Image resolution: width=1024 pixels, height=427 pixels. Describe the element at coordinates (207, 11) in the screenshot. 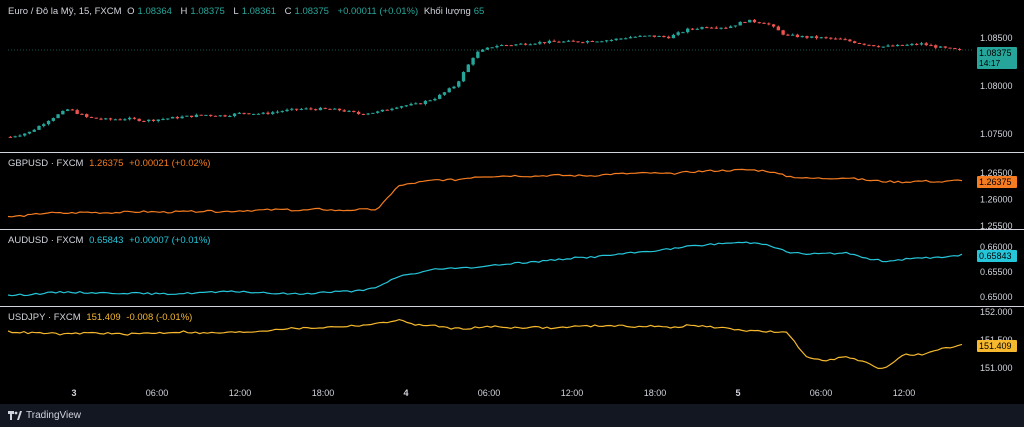

I see `high-value: 1.08375` at that location.